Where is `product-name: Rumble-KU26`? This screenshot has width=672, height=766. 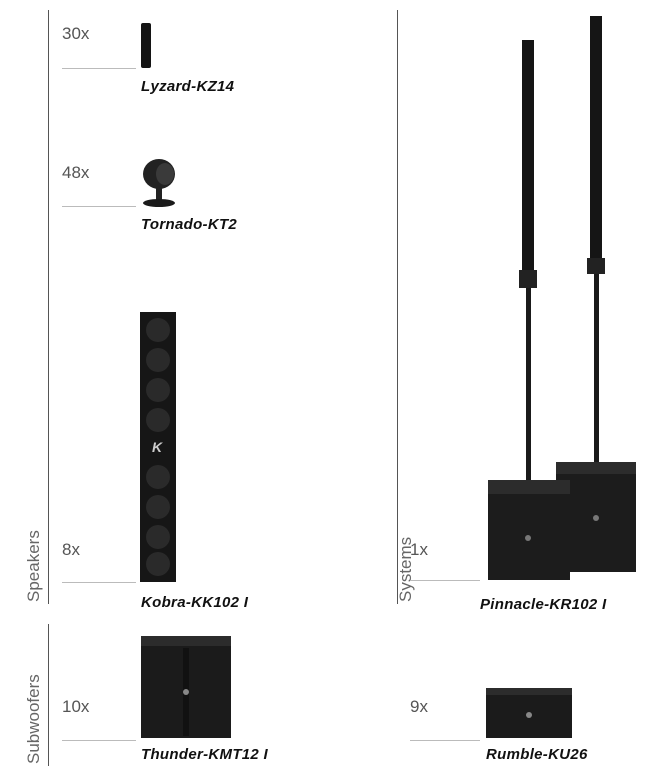 product-name: Rumble-KU26 is located at coordinates (537, 754).